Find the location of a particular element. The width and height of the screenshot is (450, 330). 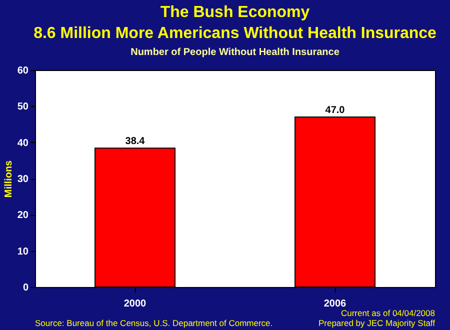

y-tick-label: 0 is located at coordinates (25, 288).